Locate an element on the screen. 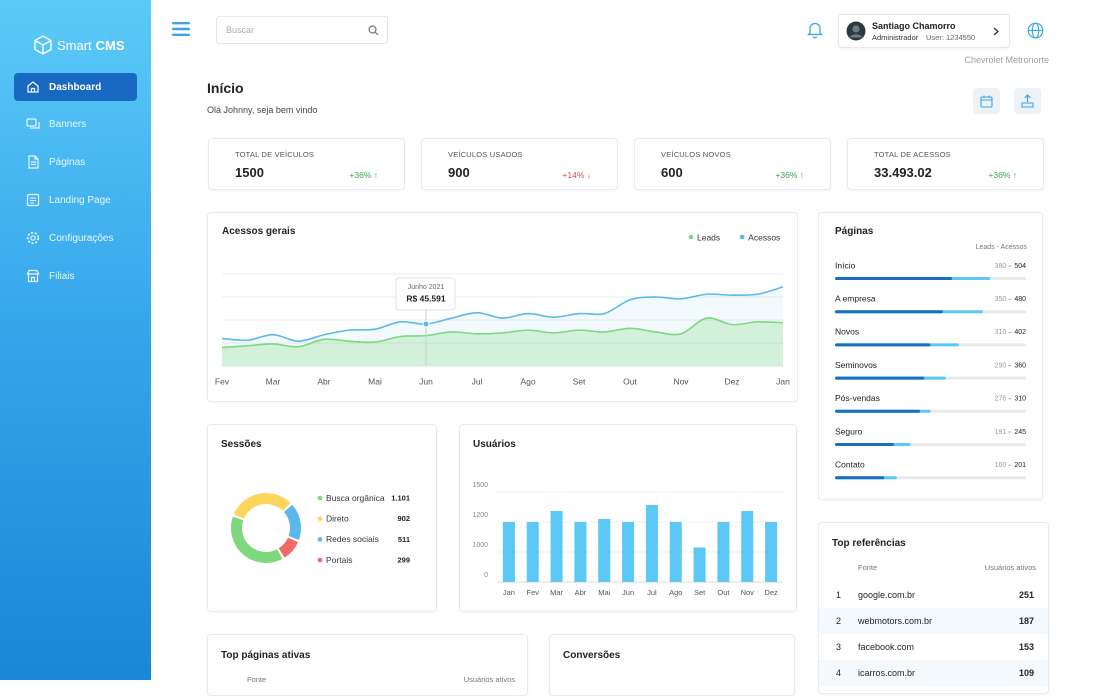 The height and width of the screenshot is (696, 1100). nav-item: Páginas is located at coordinates (75, 162).